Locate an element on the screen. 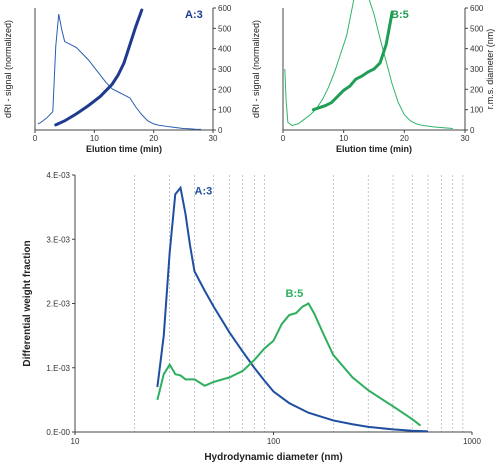 The image size is (500, 465). x-axis-label: Hydrodynamic diameter (nm) is located at coordinates (273, 457).